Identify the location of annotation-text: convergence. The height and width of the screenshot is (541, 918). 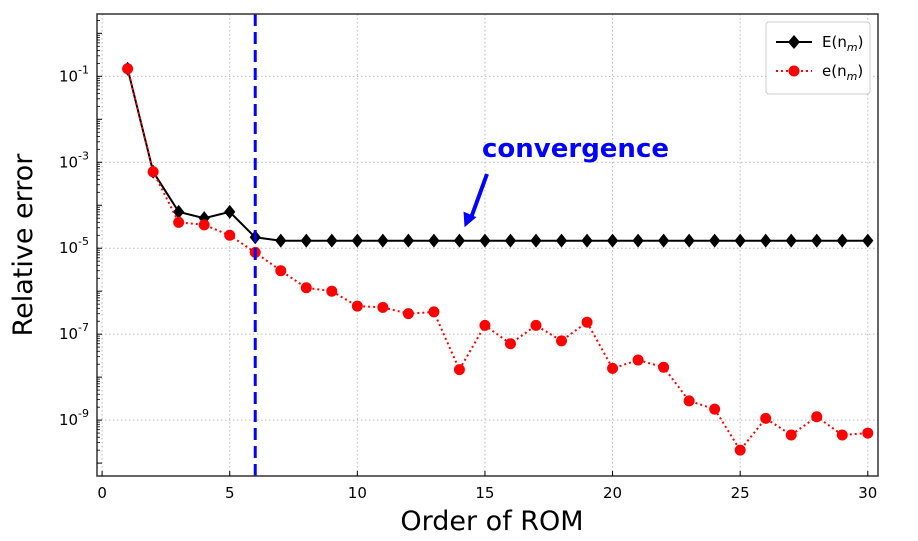
(575, 149).